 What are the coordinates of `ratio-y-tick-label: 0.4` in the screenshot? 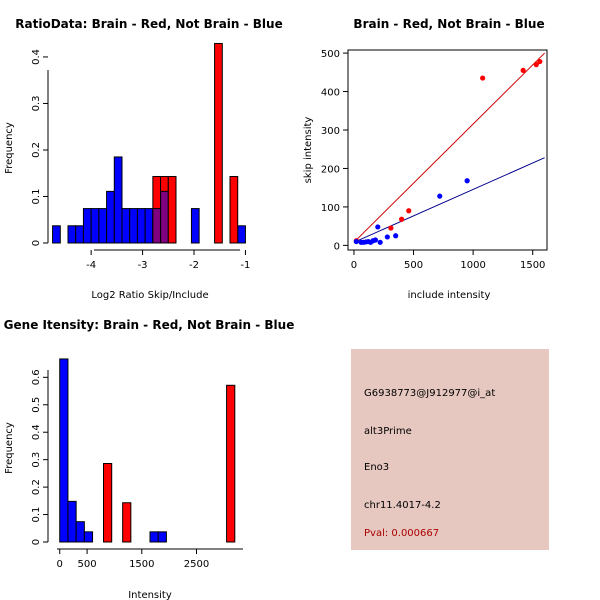 It's located at (36, 57).